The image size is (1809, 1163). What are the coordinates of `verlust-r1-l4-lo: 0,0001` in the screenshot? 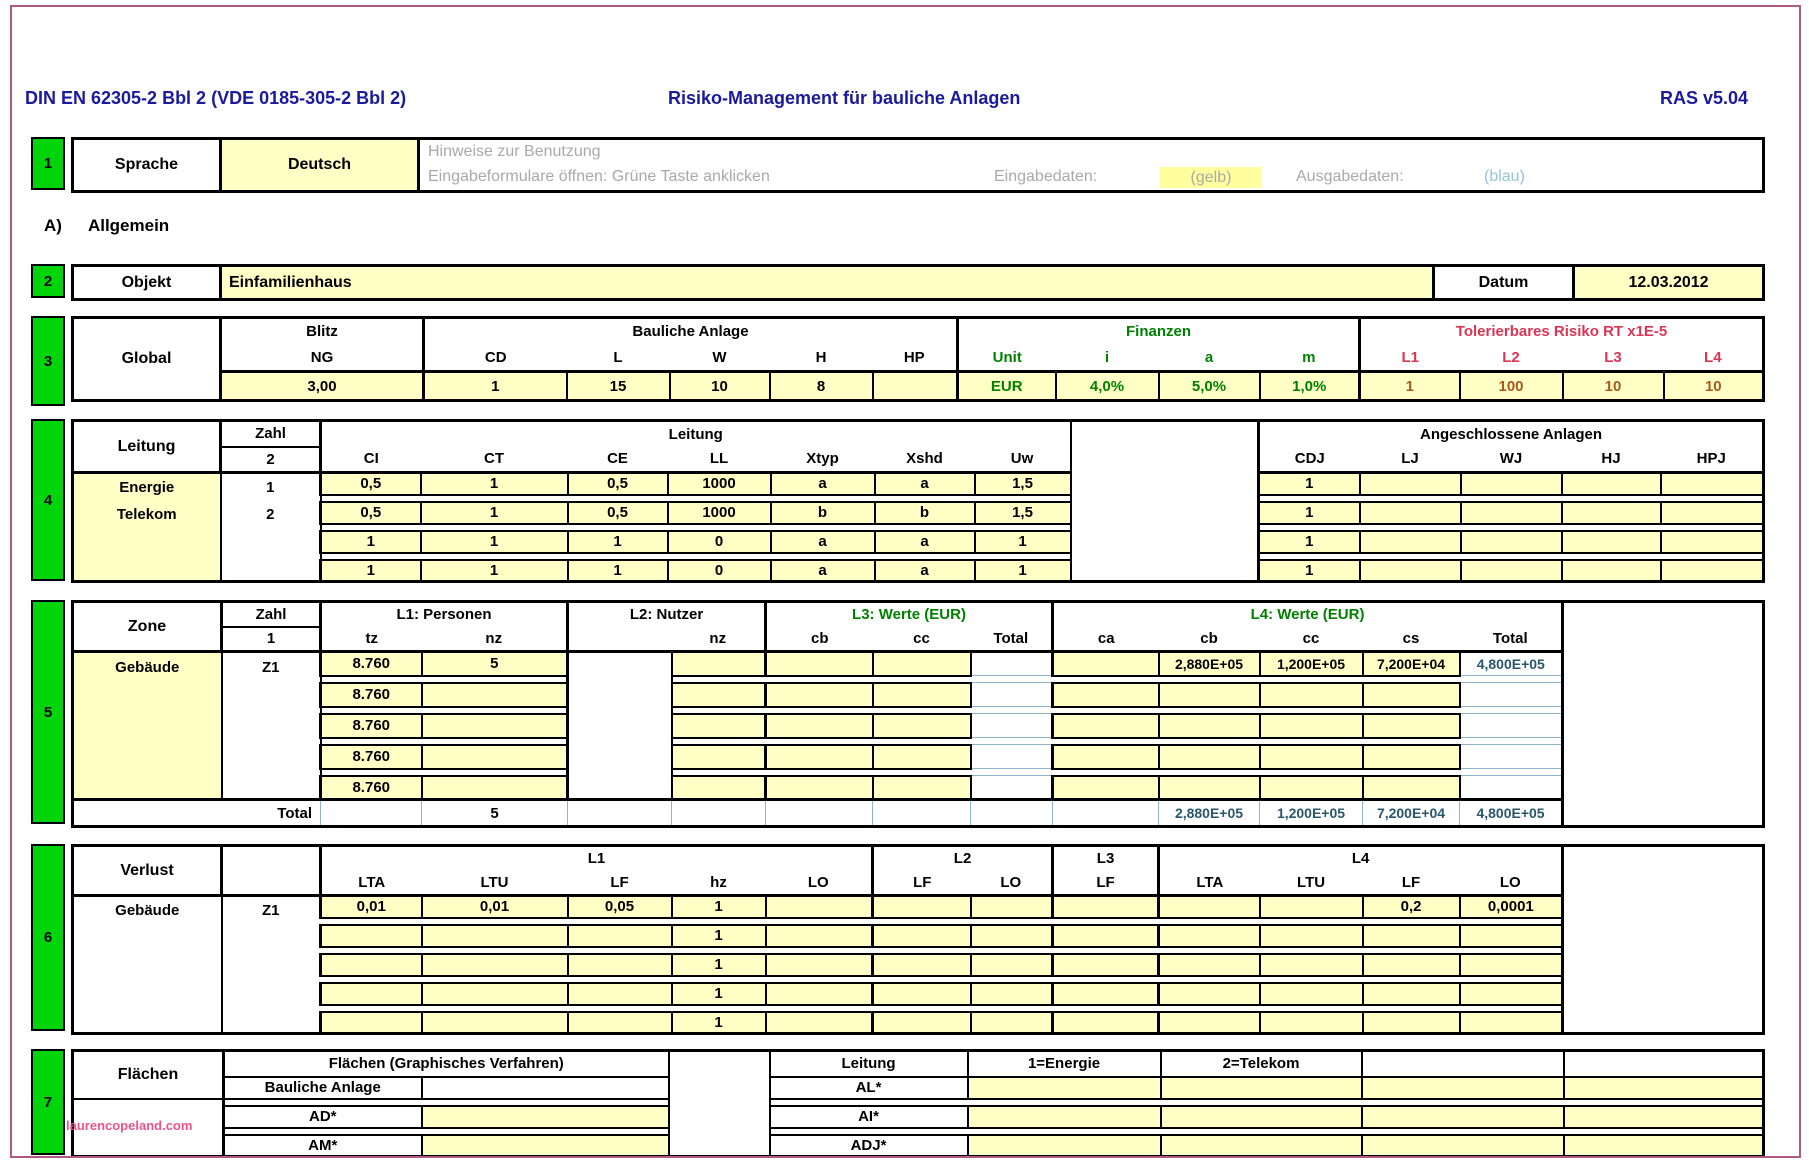 It's located at (1511, 906).